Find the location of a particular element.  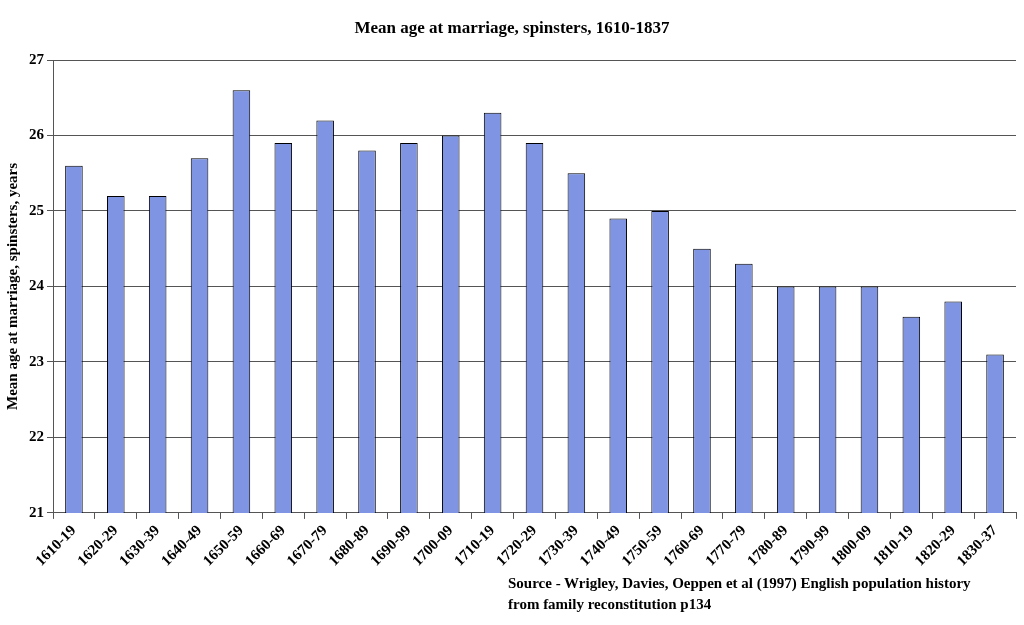

chart-title: Mean age at marriage, spinsters, 1610-1837 is located at coordinates (512, 28).